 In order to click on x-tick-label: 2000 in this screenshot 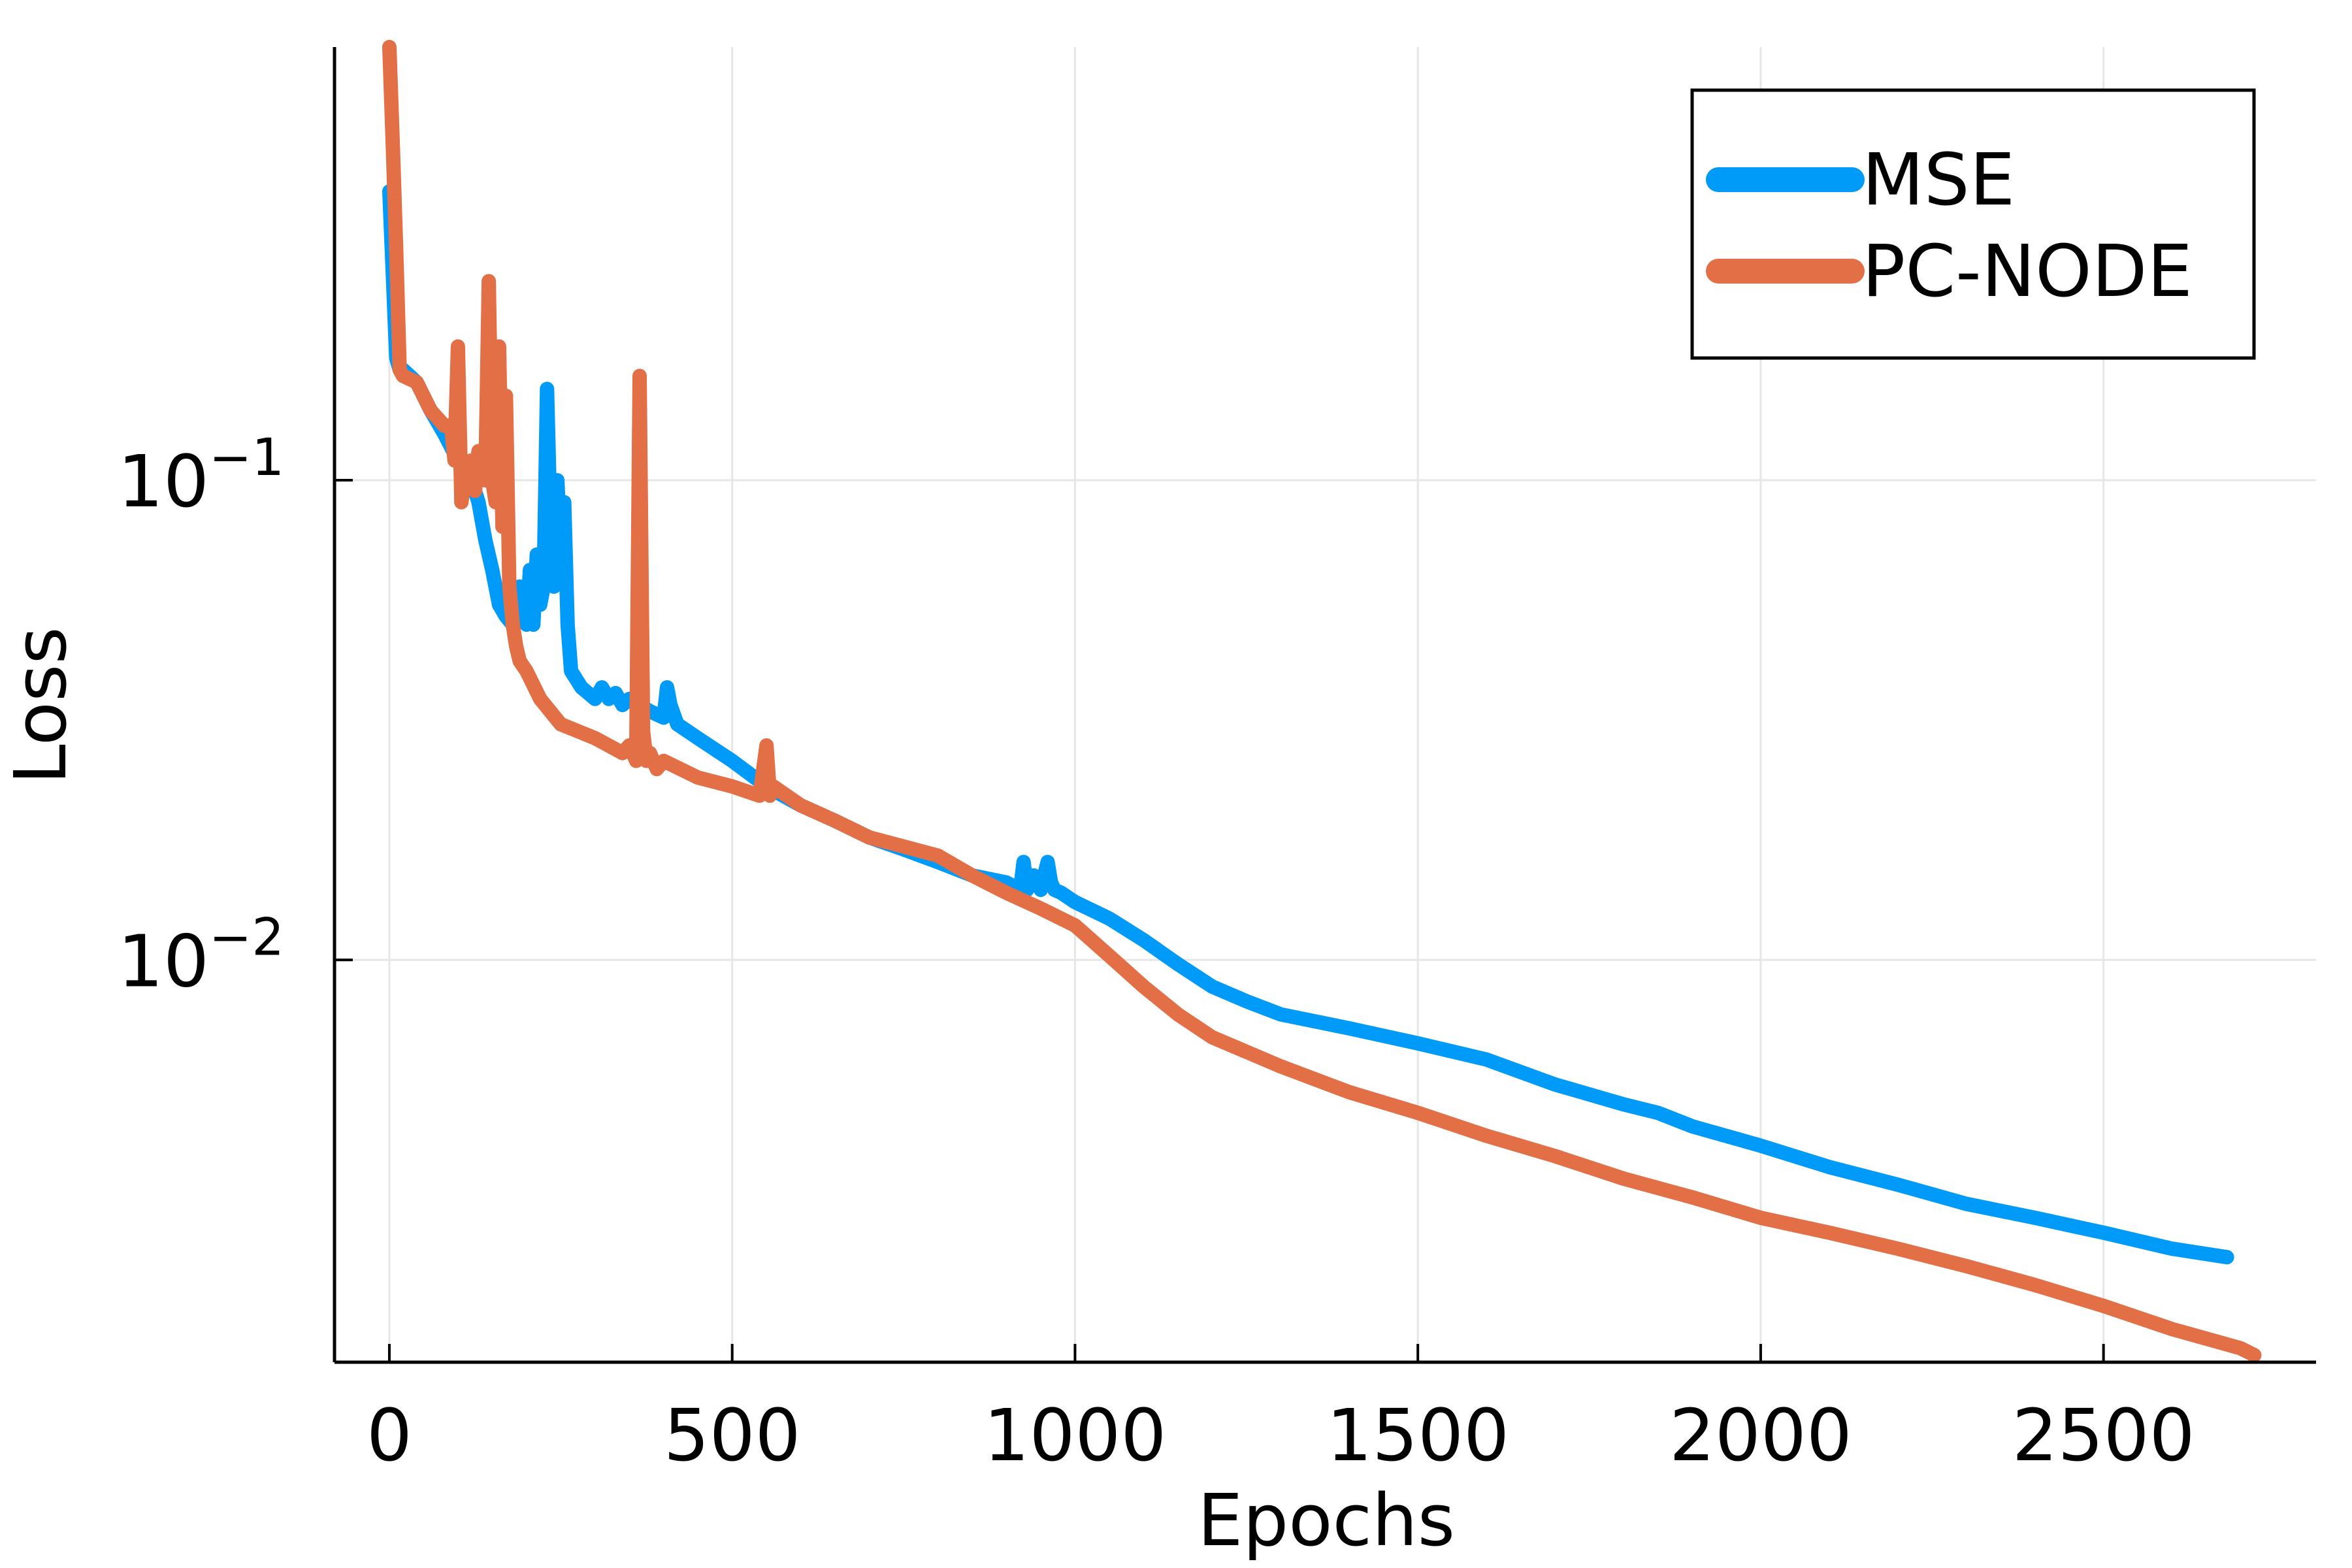, I will do `click(1760, 1435)`.